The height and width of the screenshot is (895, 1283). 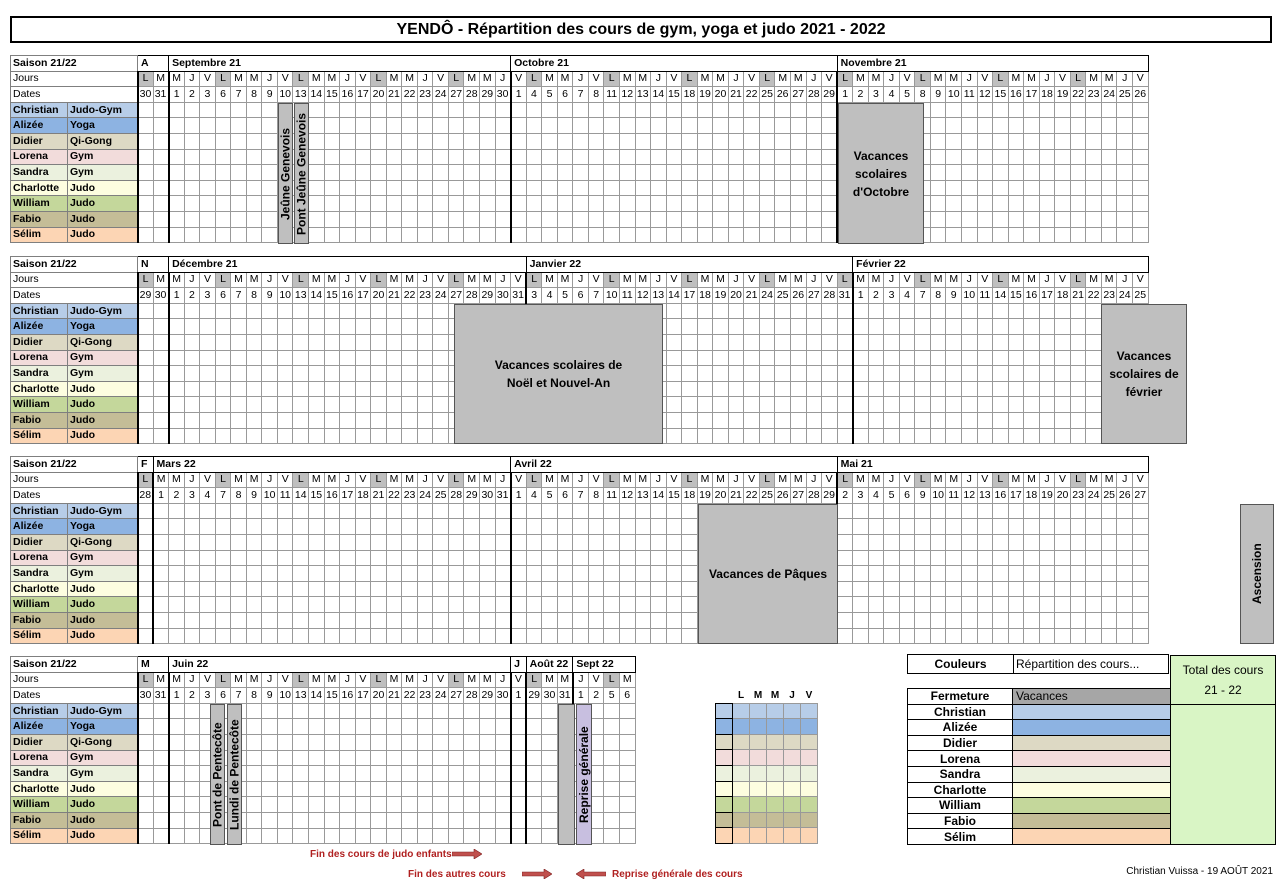 I want to click on date-cell: 4, so click(x=534, y=495).